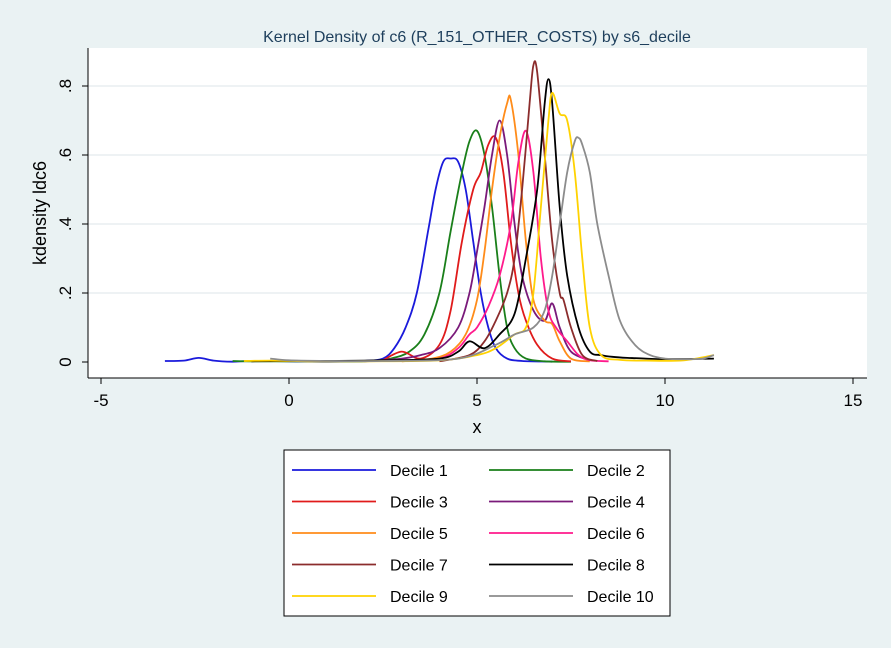 The image size is (891, 648). I want to click on legend-label: Decile 7, so click(419, 566).